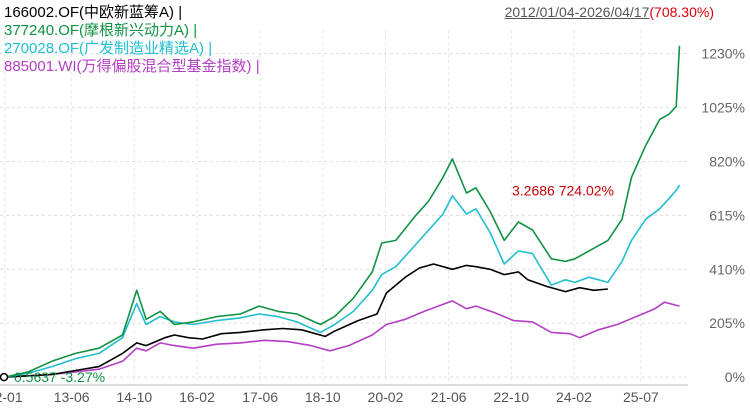  I want to click on annotation-left: 0.5637 -3.27%, so click(59, 377).